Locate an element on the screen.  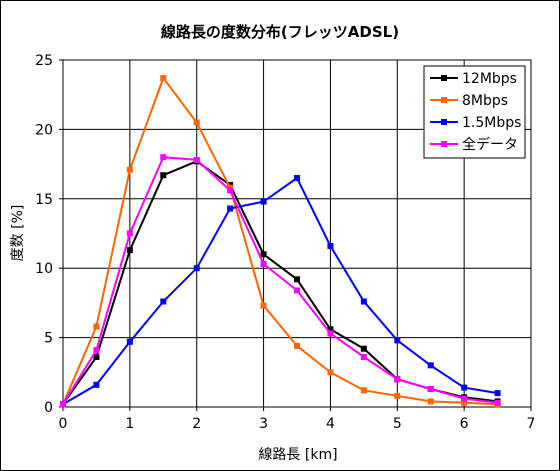
legend-item: 1.5Mbps is located at coordinates (475, 123).